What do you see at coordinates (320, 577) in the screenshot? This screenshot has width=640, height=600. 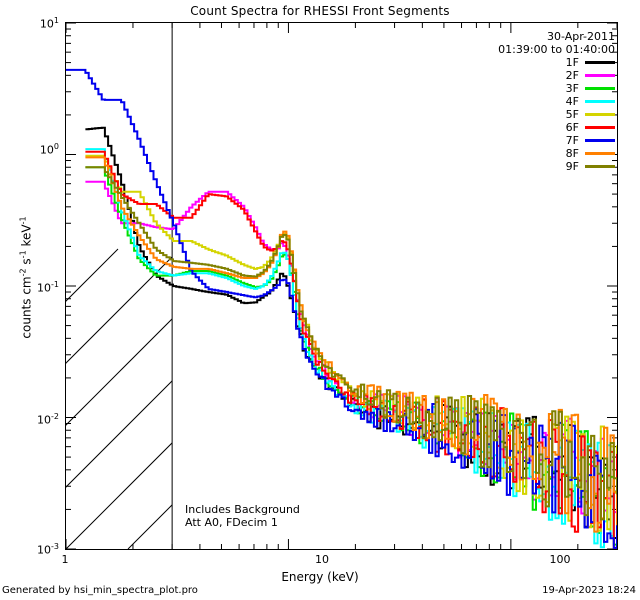 I see `x-axis-label: Energy (keV)` at bounding box center [320, 577].